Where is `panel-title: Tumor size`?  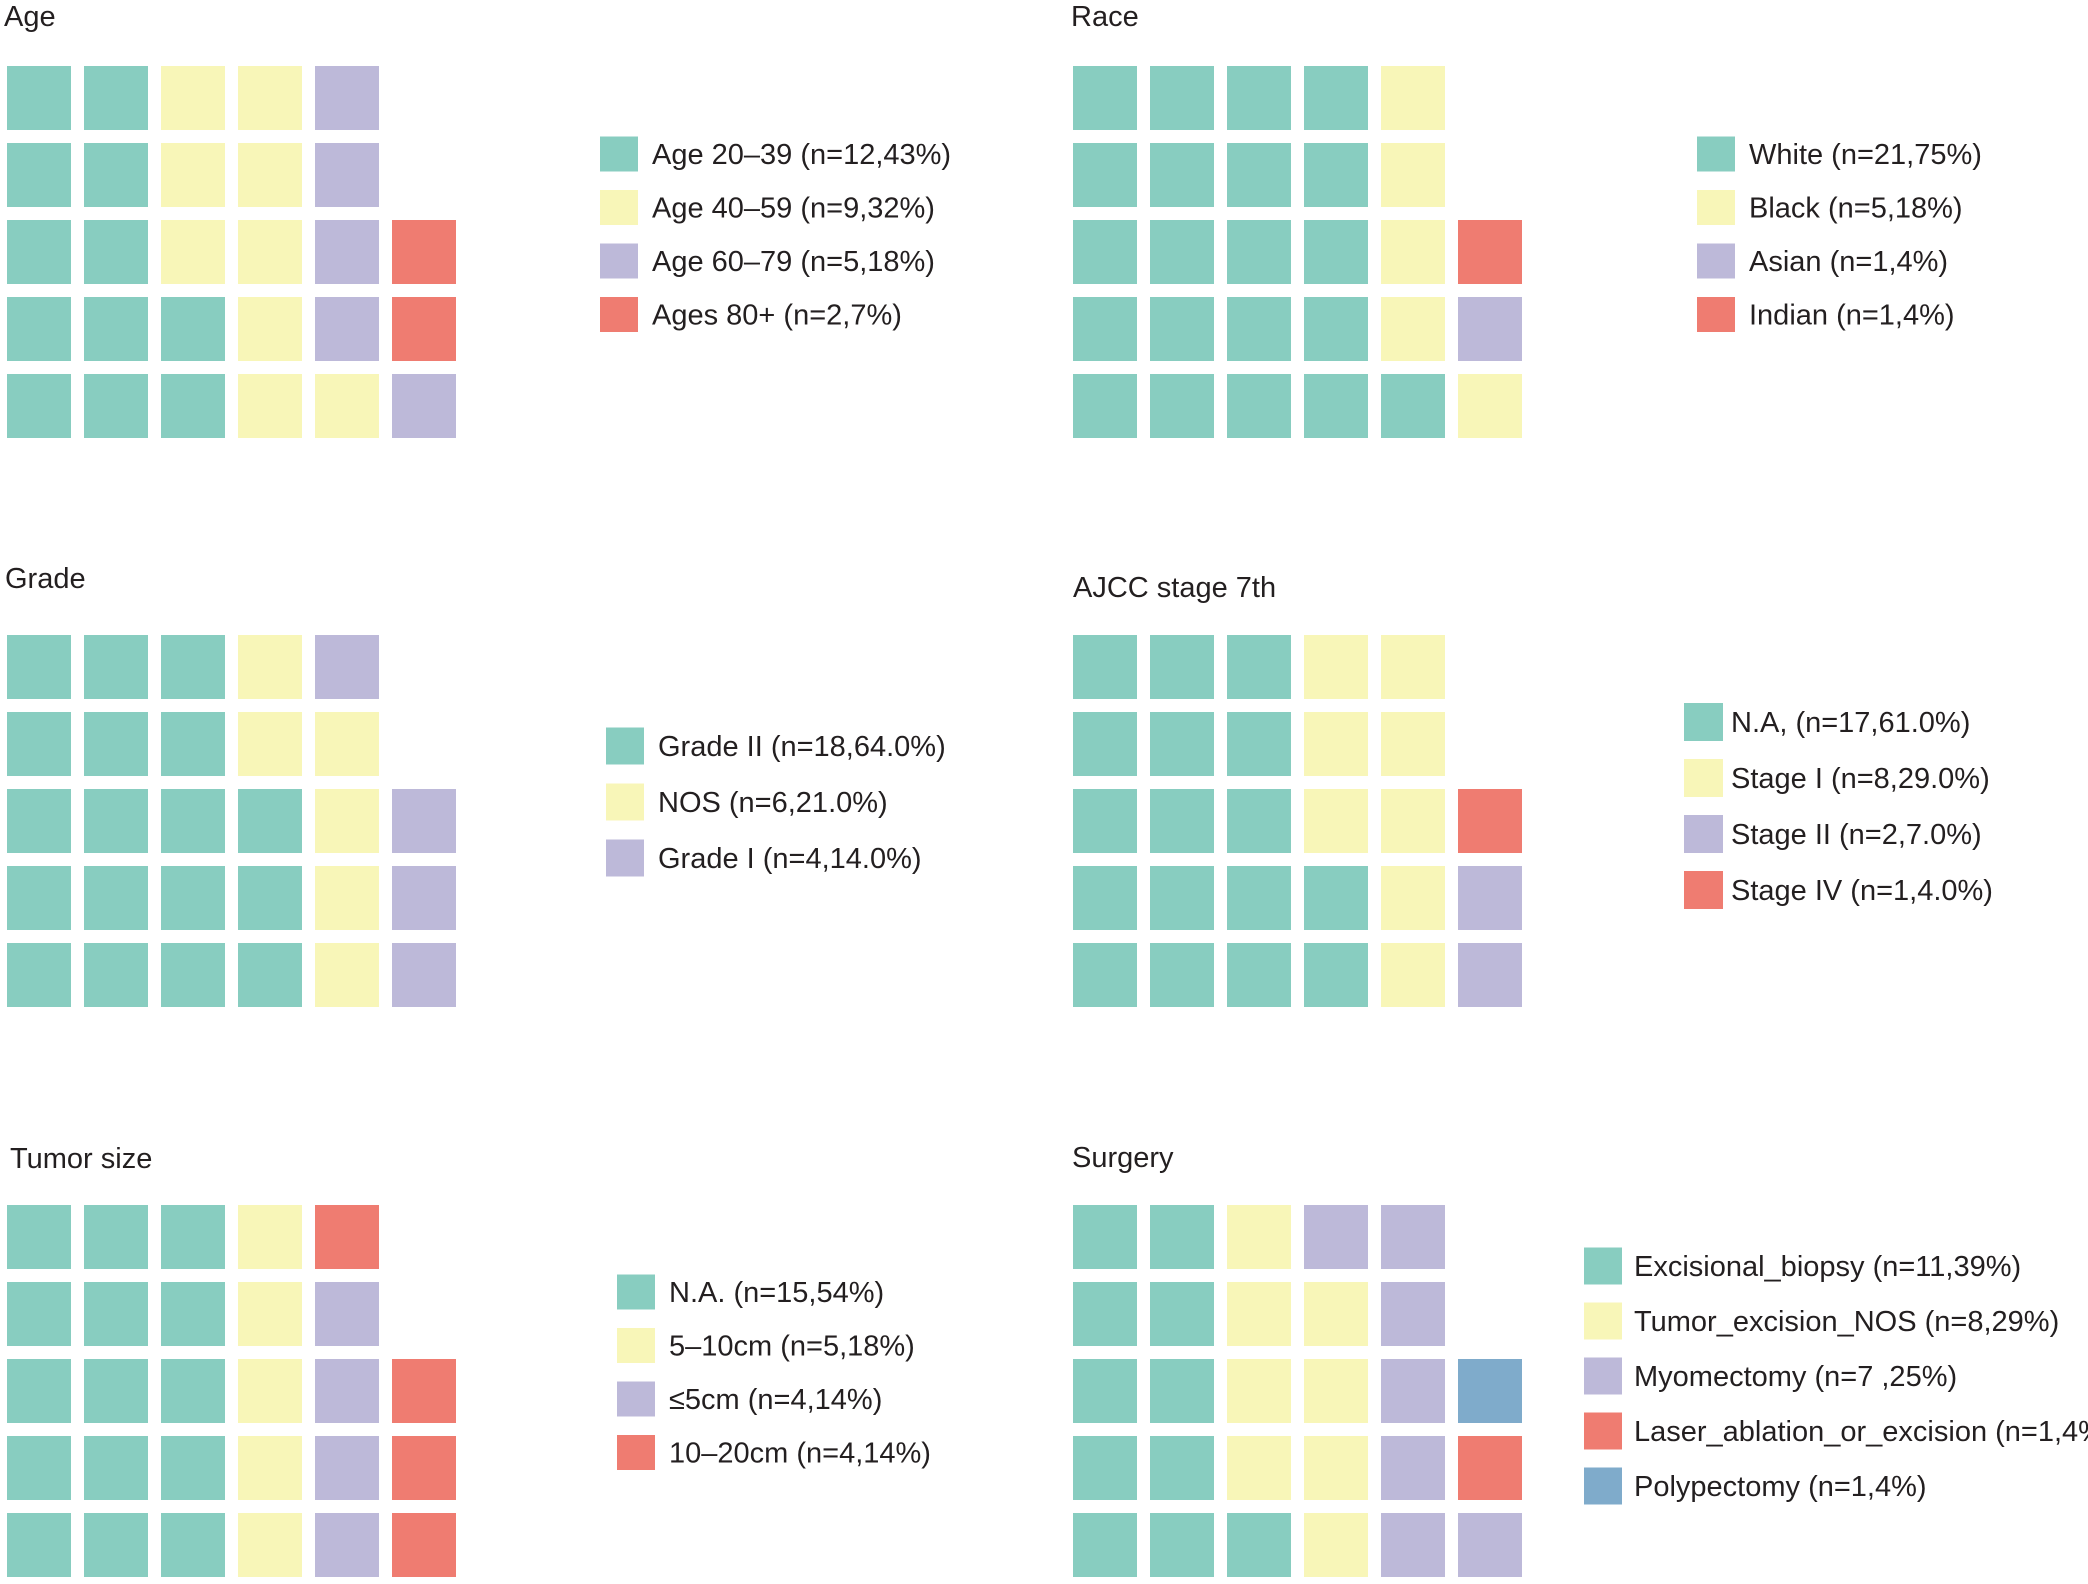 panel-title: Tumor size is located at coordinates (81, 1159).